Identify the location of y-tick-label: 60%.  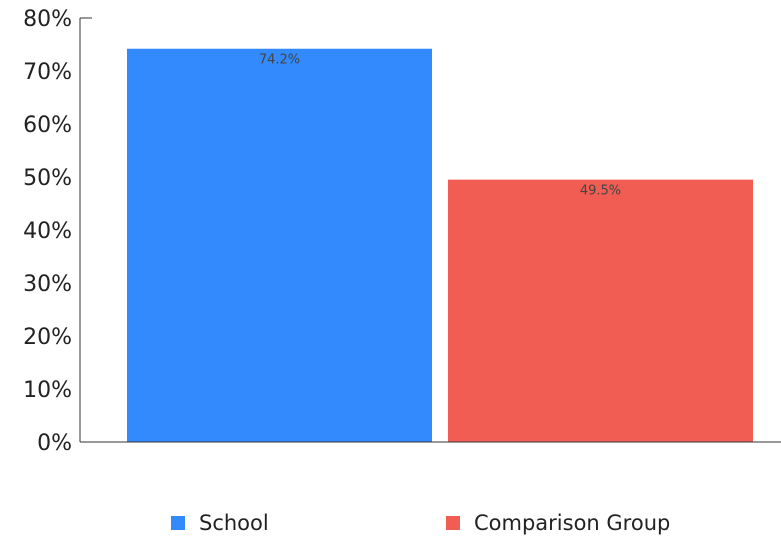
(47, 125).